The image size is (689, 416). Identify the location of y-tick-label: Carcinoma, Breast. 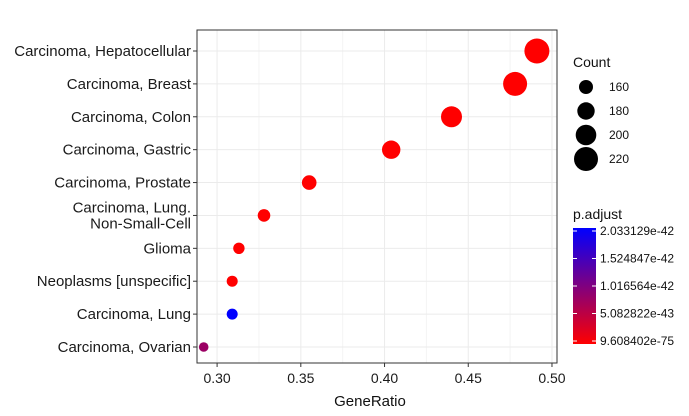
(129, 84).